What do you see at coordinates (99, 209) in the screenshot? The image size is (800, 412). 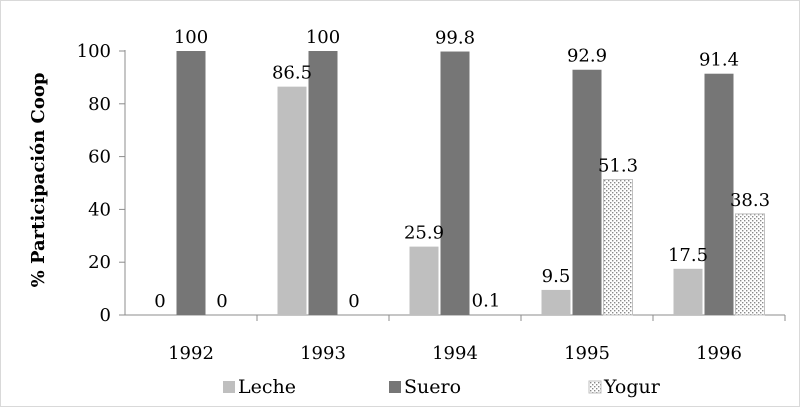 I see `y-tick-label: 40` at bounding box center [99, 209].